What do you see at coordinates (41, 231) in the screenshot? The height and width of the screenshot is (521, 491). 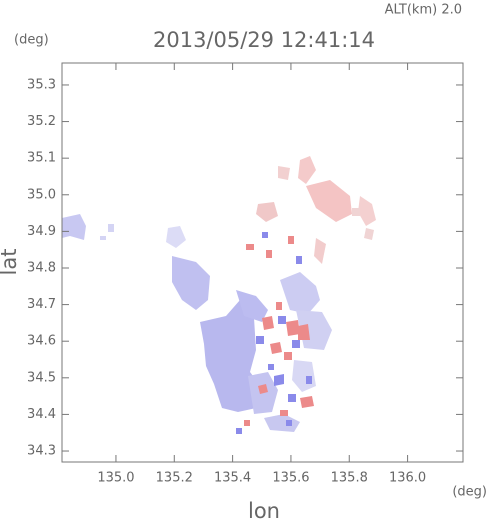 I see `y-tick-label: 34.9` at bounding box center [41, 231].